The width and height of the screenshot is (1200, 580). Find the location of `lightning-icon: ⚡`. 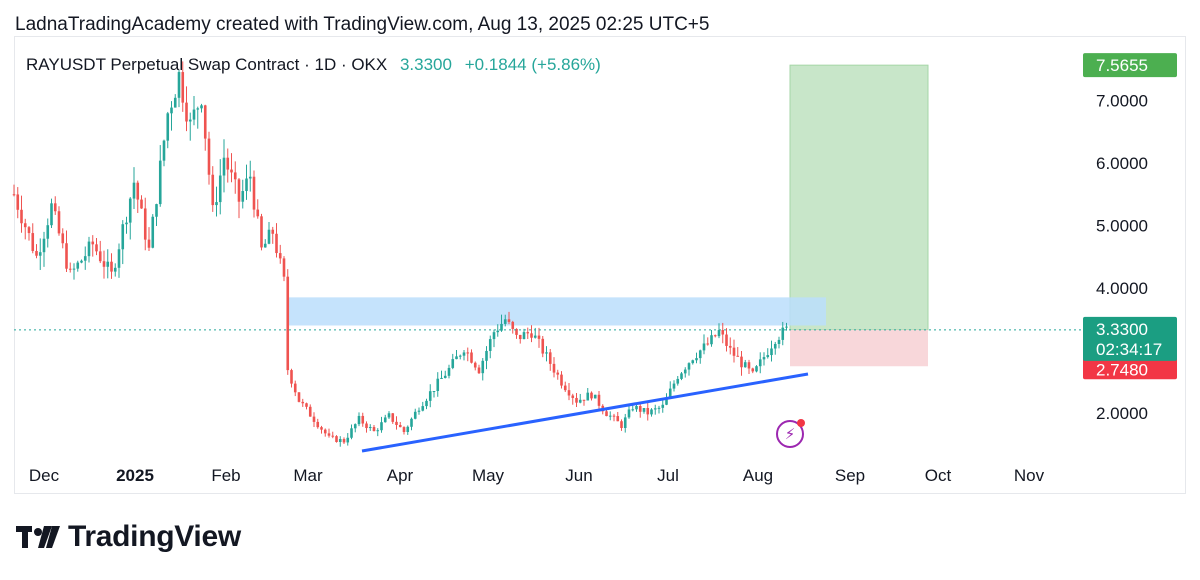

lightning-icon: ⚡ is located at coordinates (790, 433).